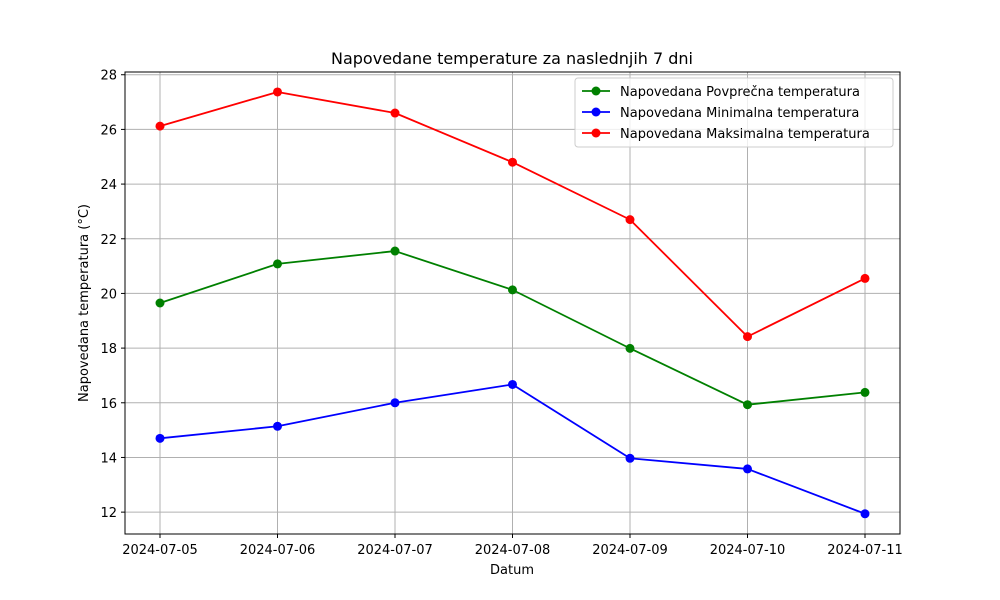 This screenshot has width=1000, height=600. What do you see at coordinates (108, 349) in the screenshot?
I see `y-tick-label: 18` at bounding box center [108, 349].